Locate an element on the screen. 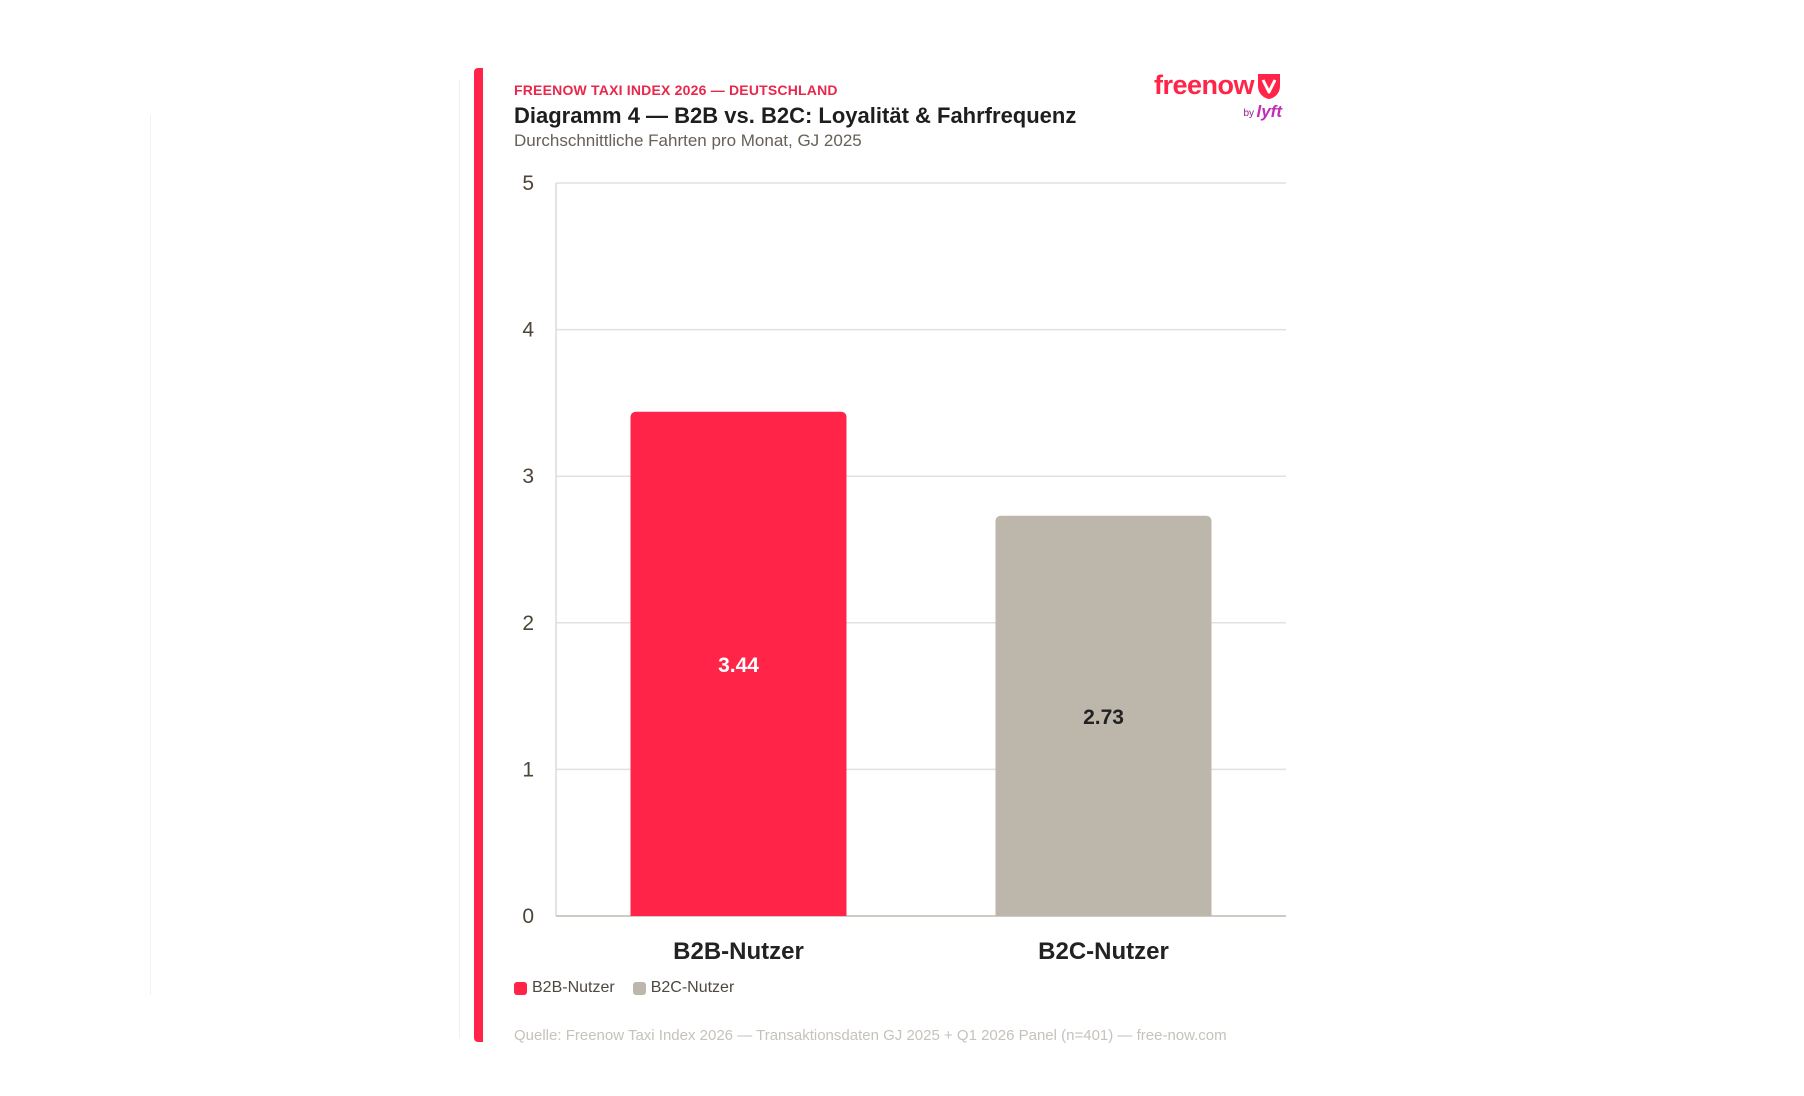  brand-logo: freenow by lyft is located at coordinates (1204, 98).